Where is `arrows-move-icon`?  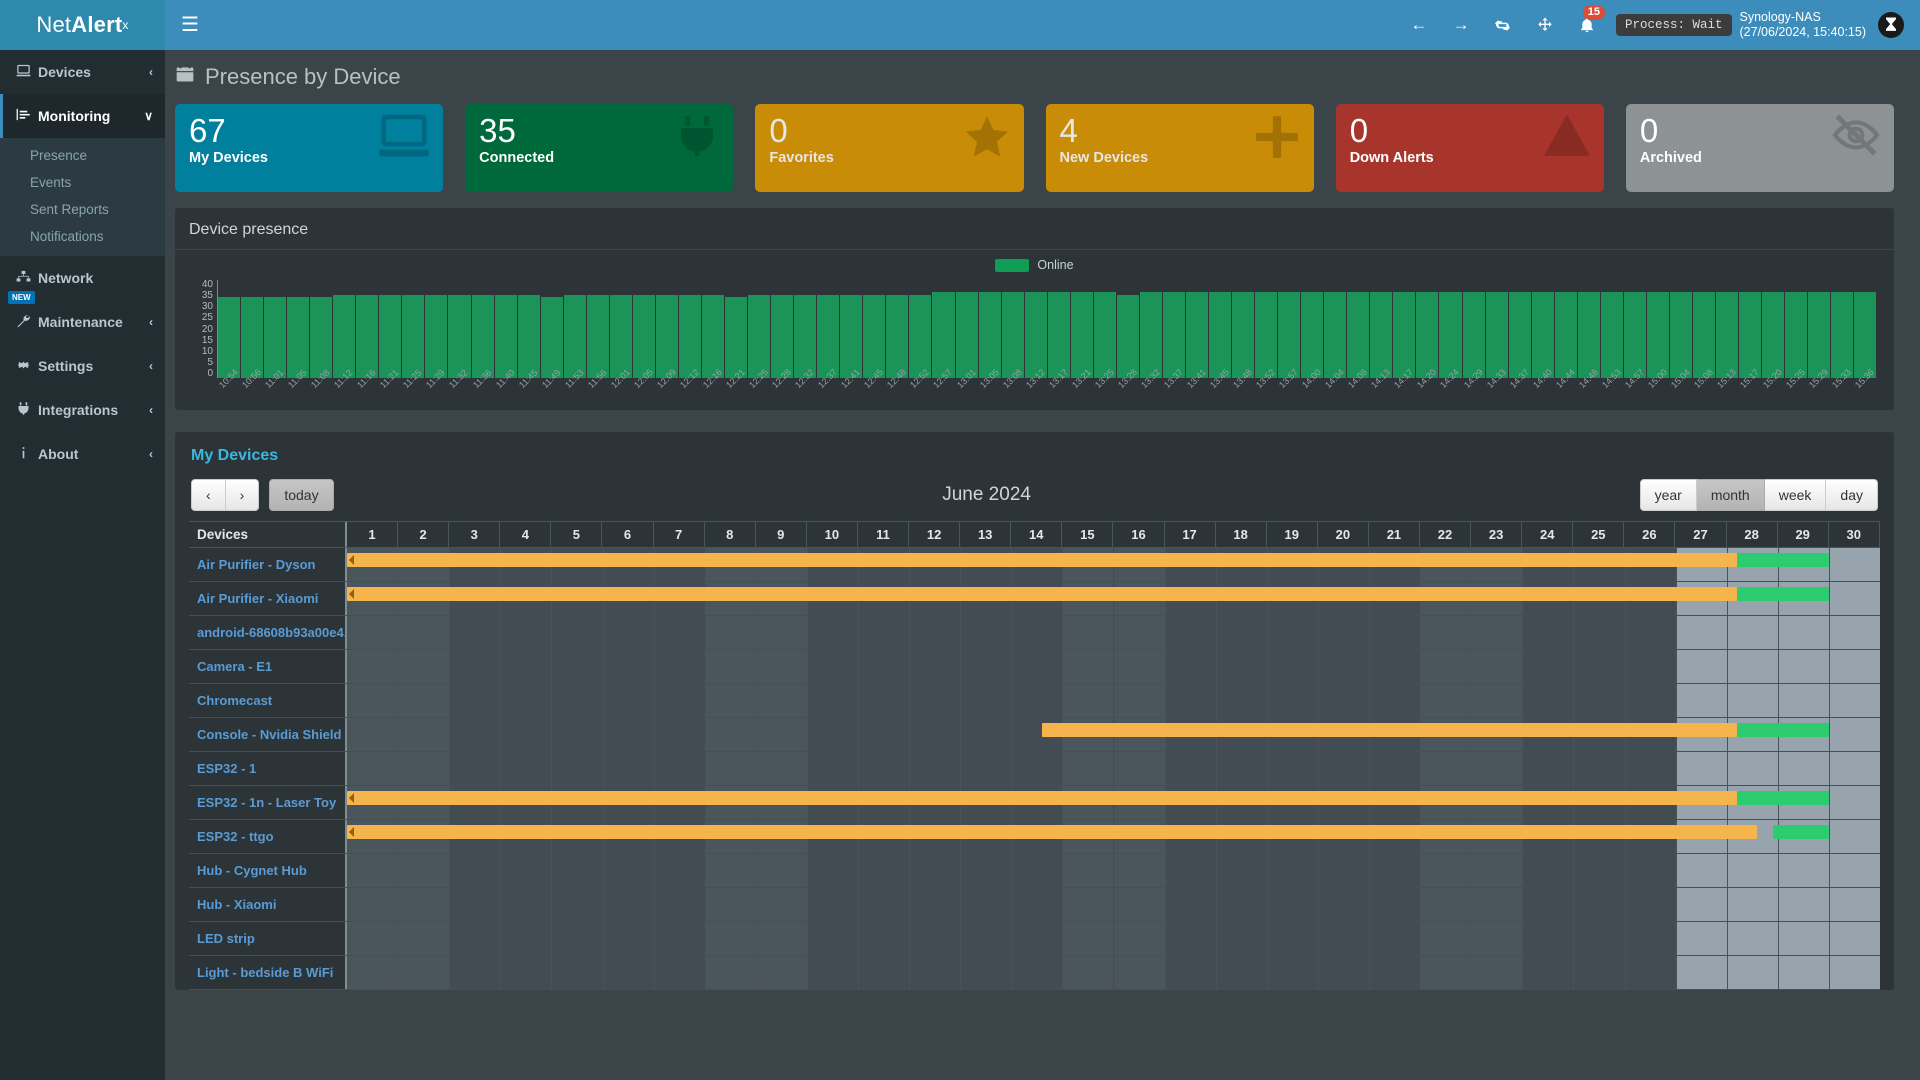
arrows-move-icon is located at coordinates (1545, 25).